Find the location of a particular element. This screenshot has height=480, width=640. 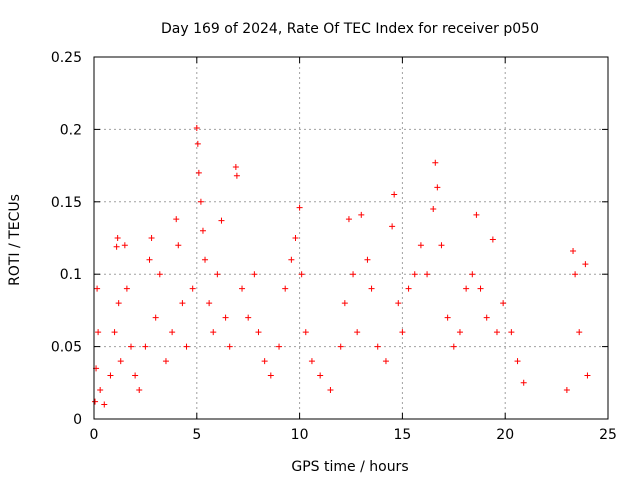

x-tick-label: 15 is located at coordinates (402, 435).